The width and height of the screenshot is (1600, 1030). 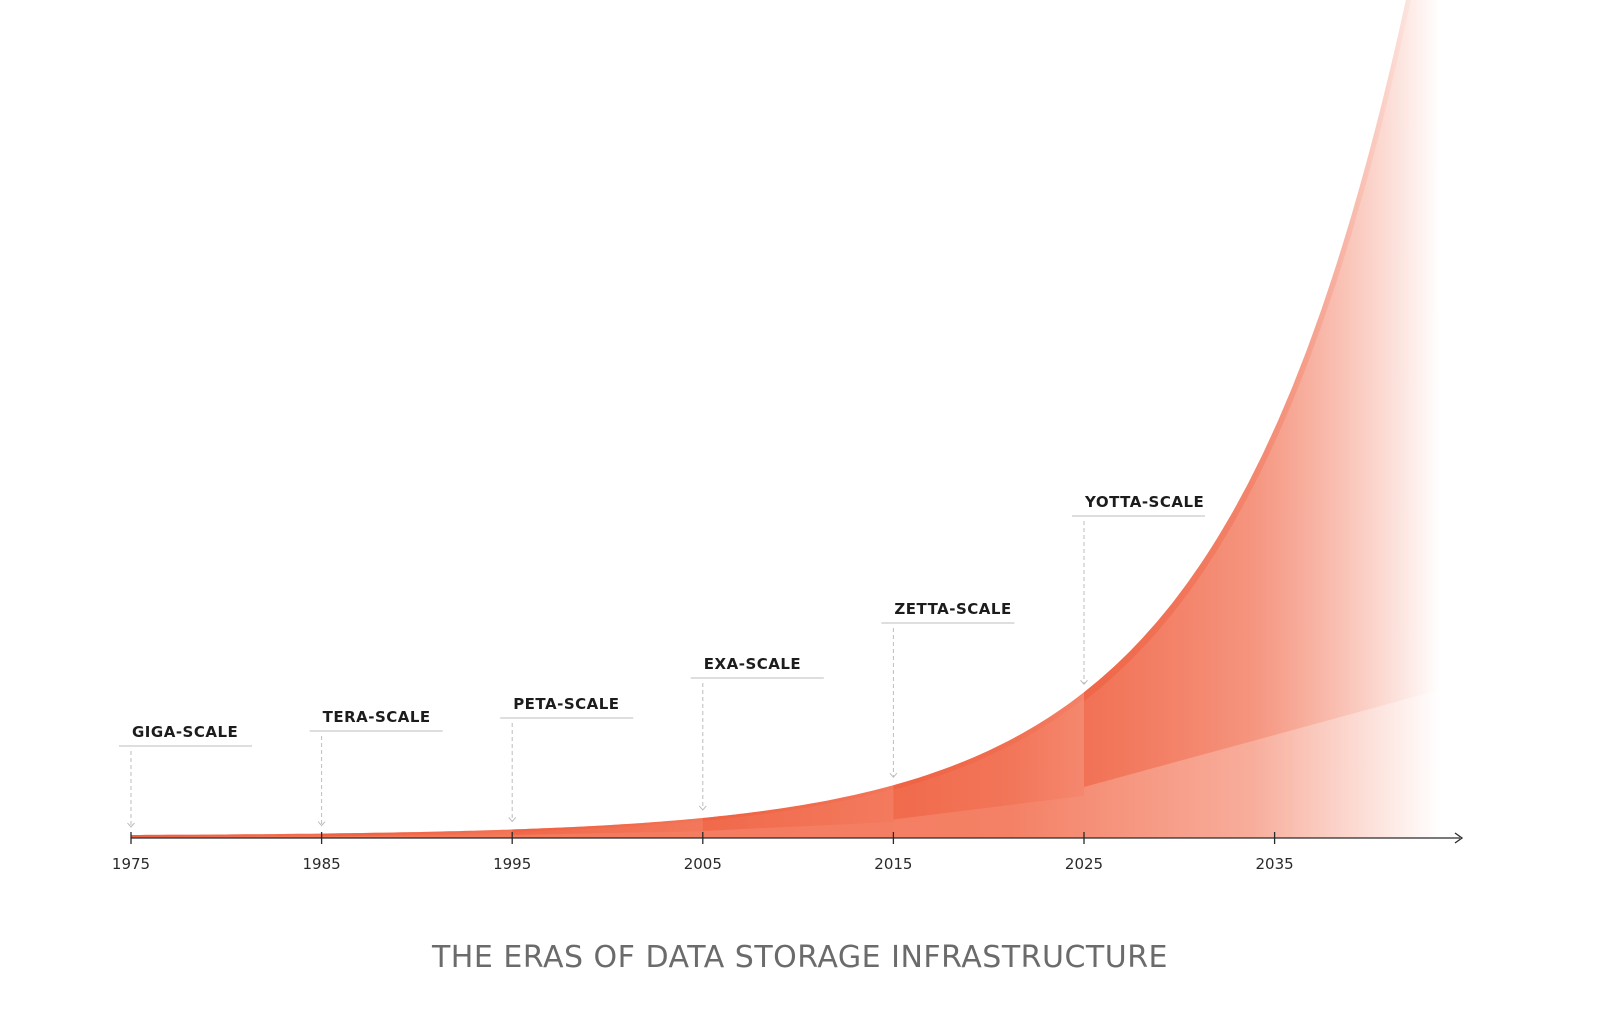 What do you see at coordinates (566, 704) in the screenshot?
I see `era-label-peta-scale: PETA-SCALE` at bounding box center [566, 704].